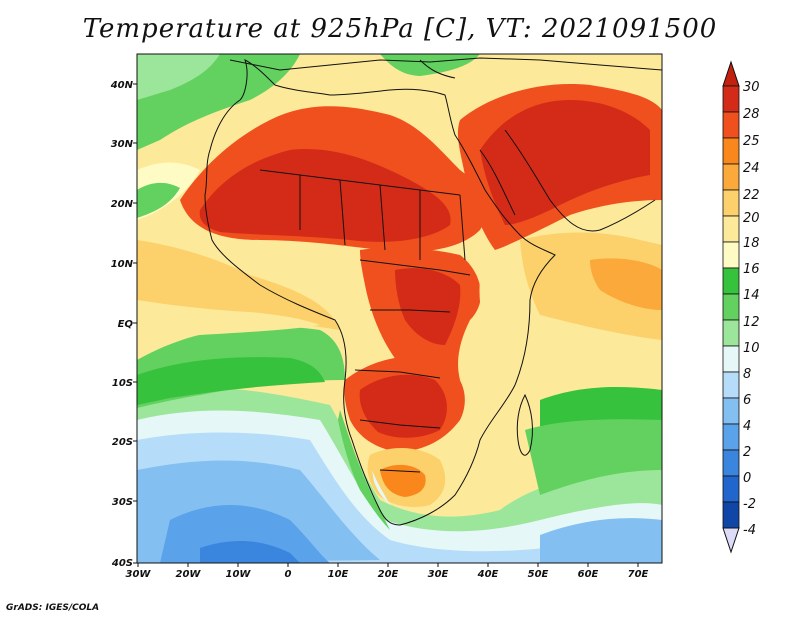 This screenshot has height=618, width=800. Describe the element at coordinates (53, 608) in the screenshot. I see `credit-text: GrADS: IGES/COLA` at that location.